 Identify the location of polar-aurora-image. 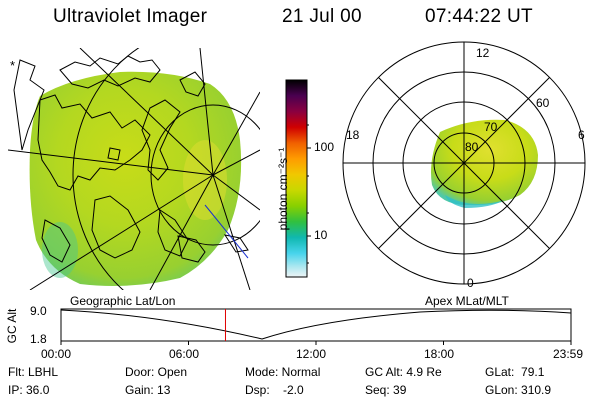
(484, 162).